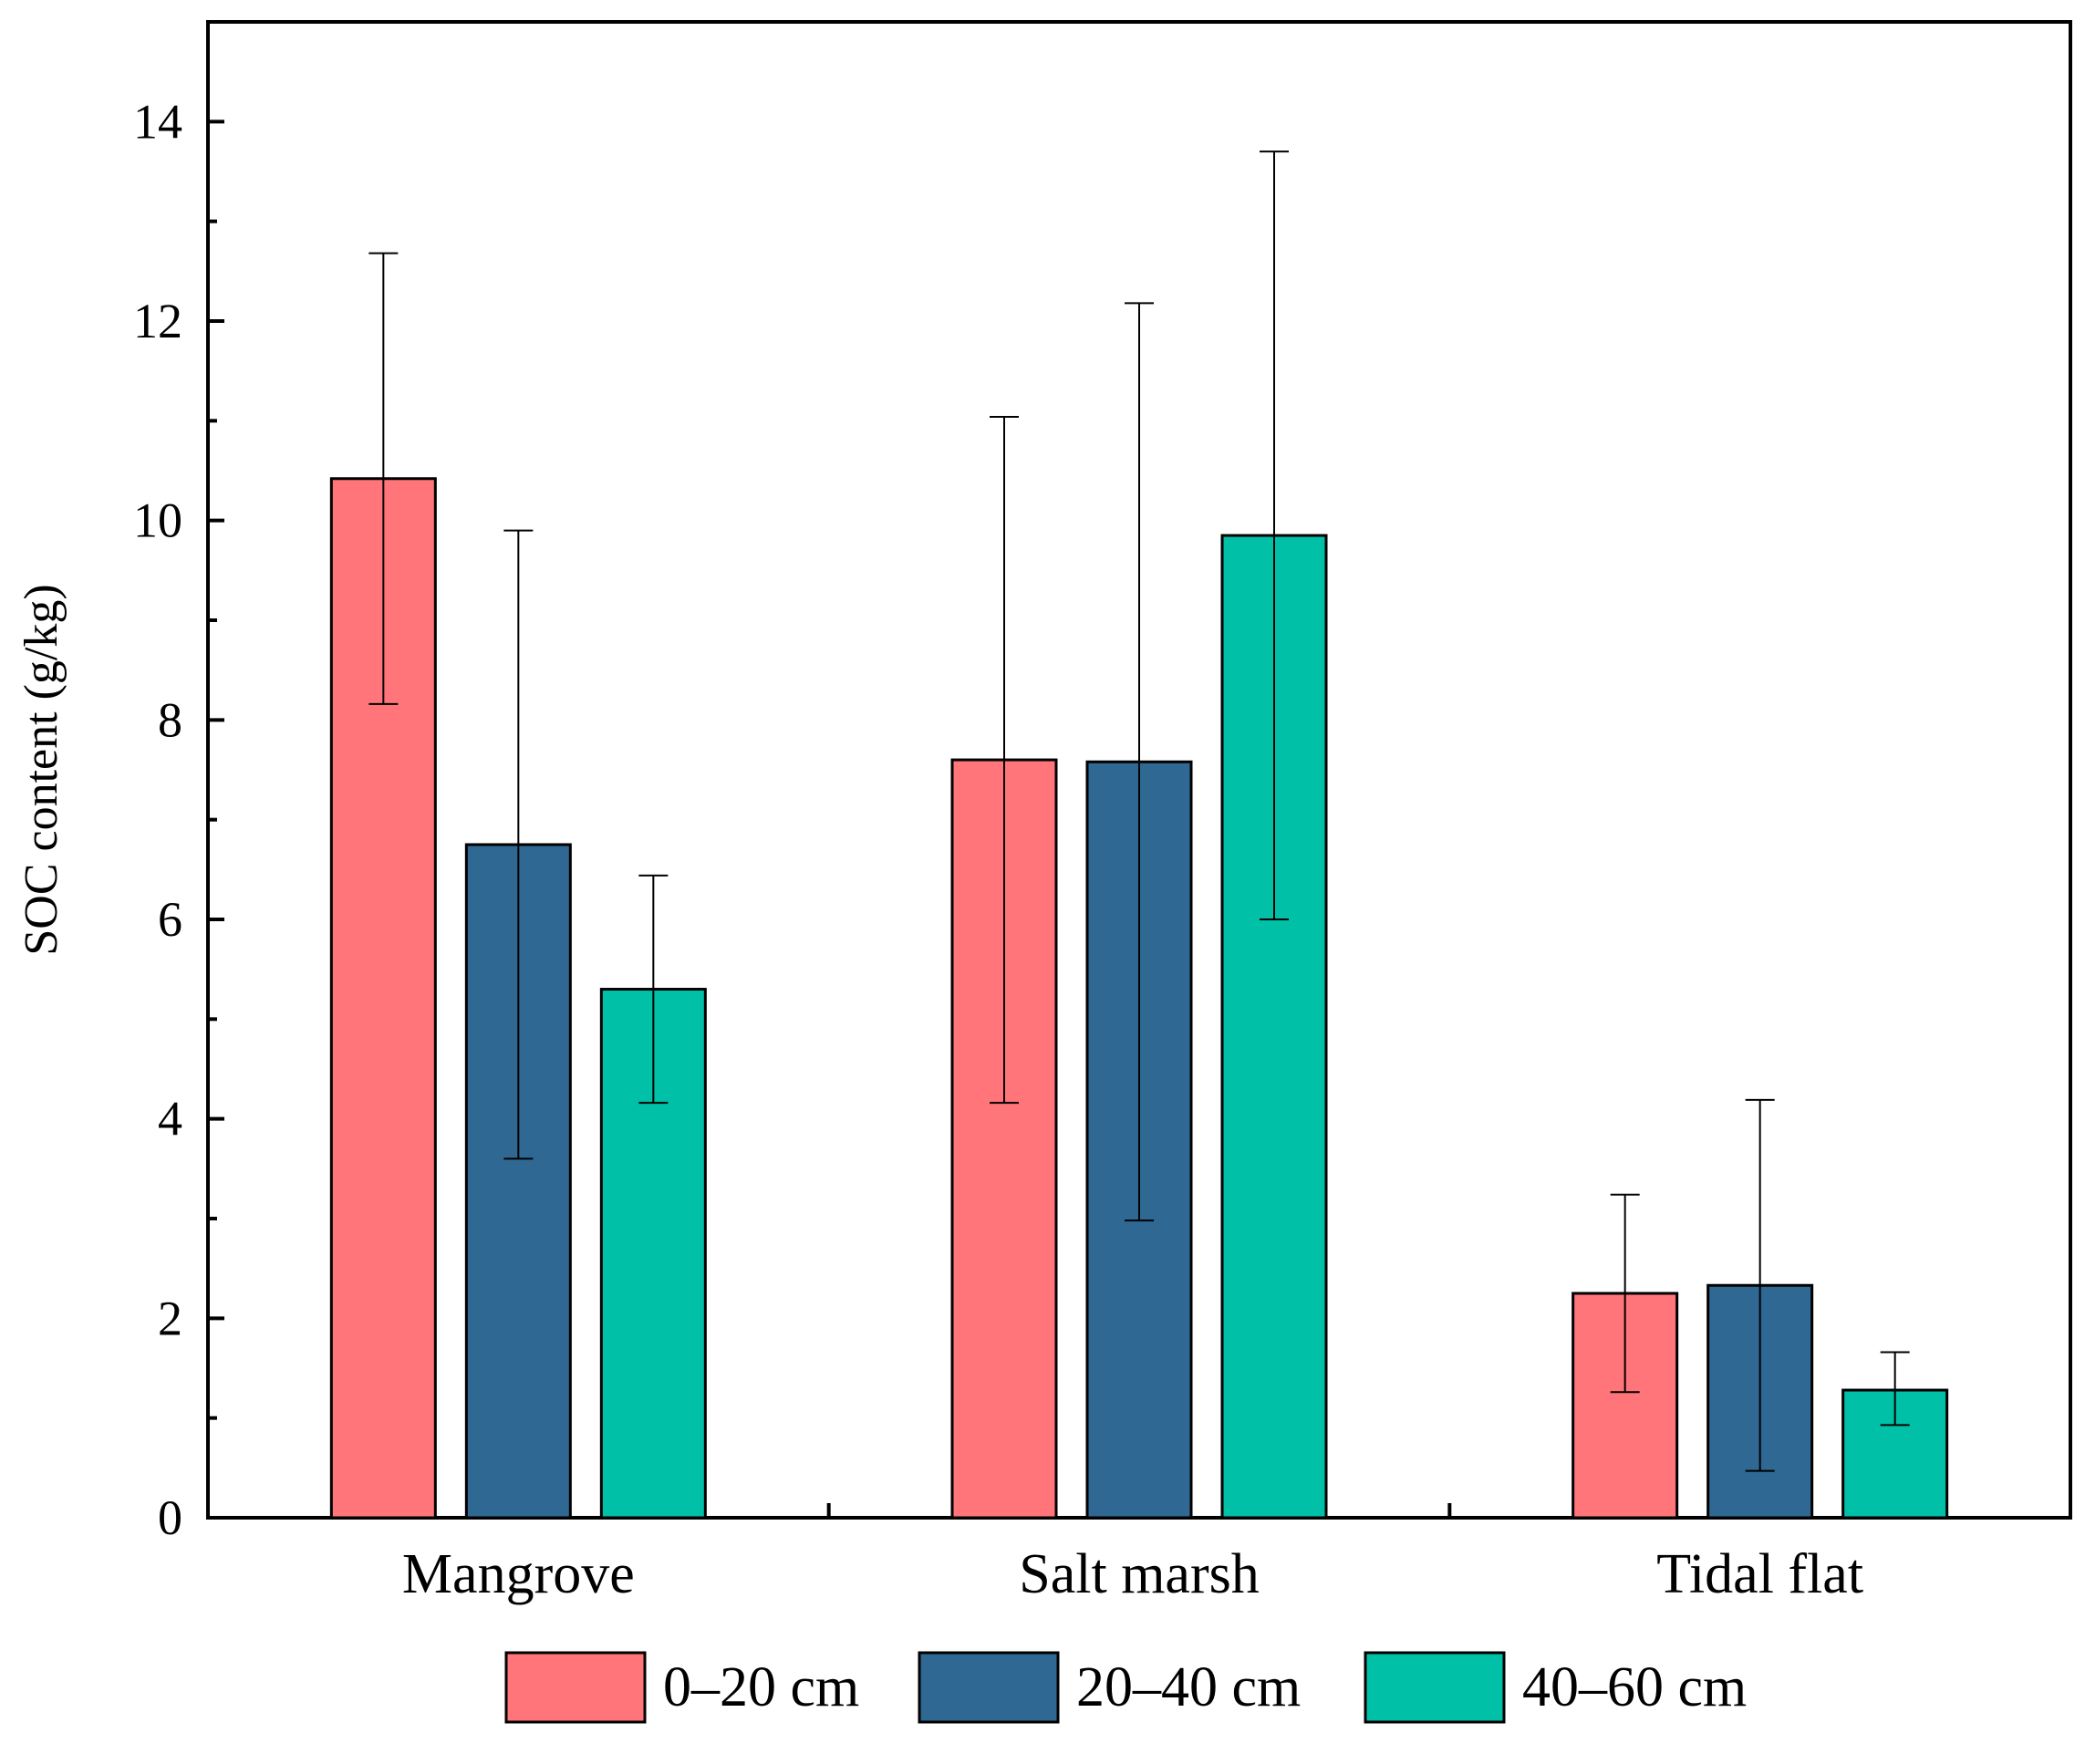 This screenshot has width=2085, height=1764. I want to click on legend-label: 20–40 cm, so click(1188, 1687).